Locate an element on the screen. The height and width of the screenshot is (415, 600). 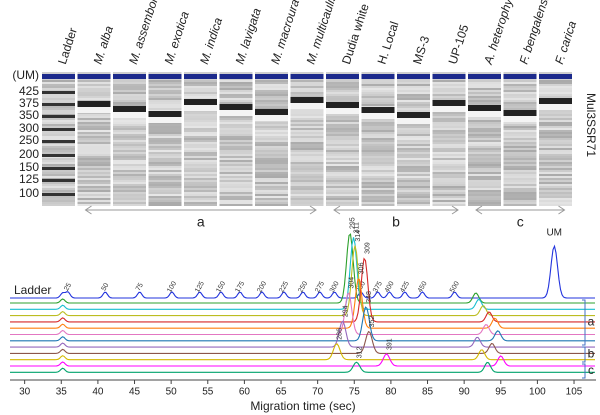
ladder-label: Ladder is located at coordinates (32, 290).